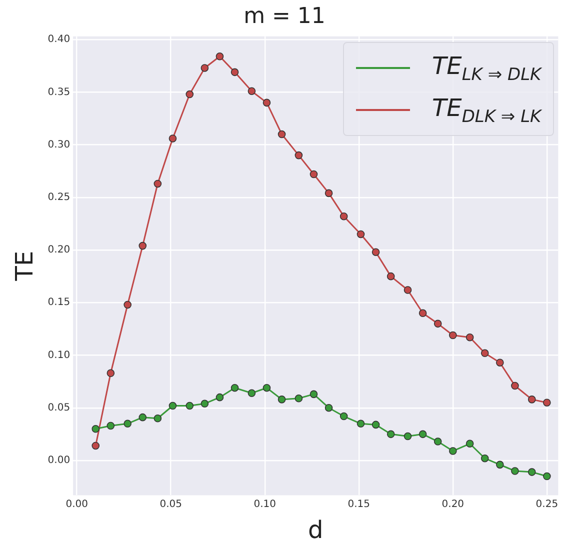 This screenshot has height=554, width=563. I want to click on x-tick-label: 0.10, so click(265, 504).